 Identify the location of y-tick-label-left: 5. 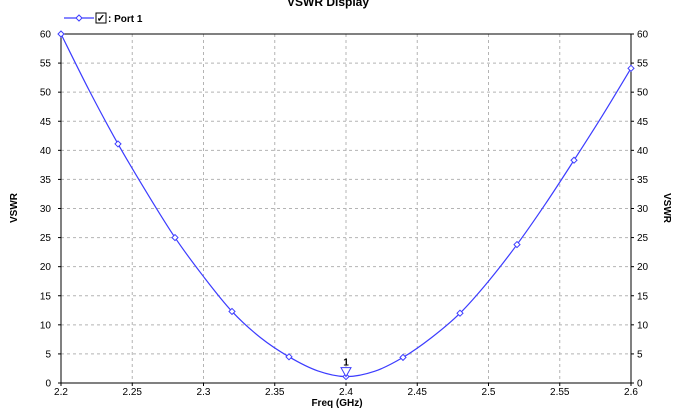
(48, 354).